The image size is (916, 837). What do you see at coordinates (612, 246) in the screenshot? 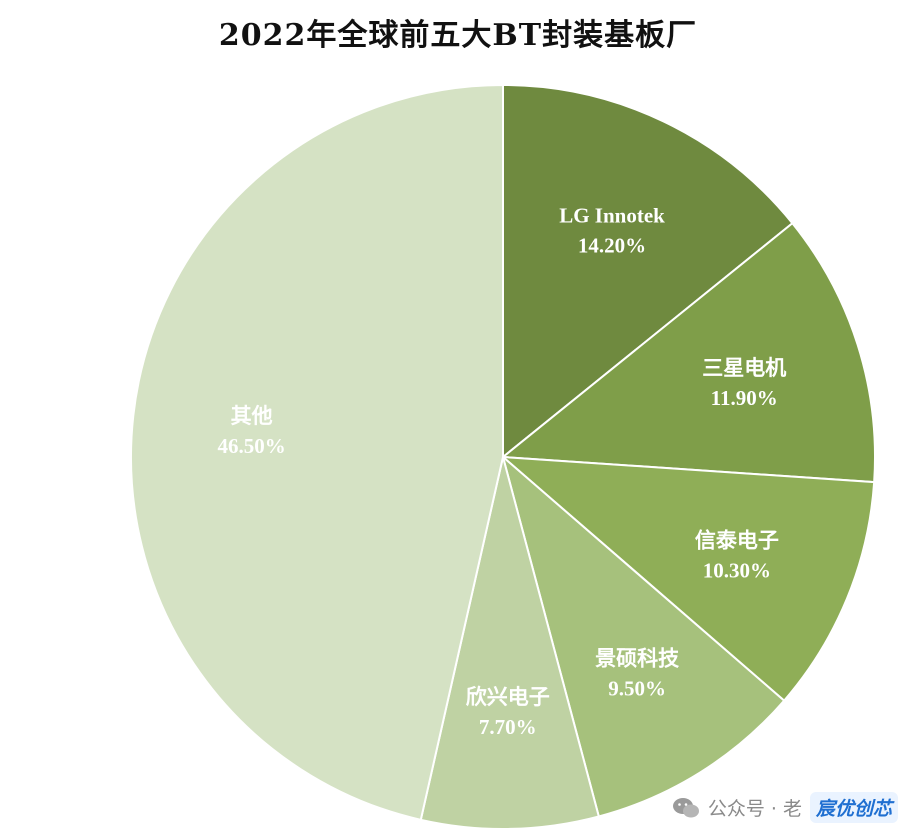
I see `slice-value-label: 14.20%` at bounding box center [612, 246].